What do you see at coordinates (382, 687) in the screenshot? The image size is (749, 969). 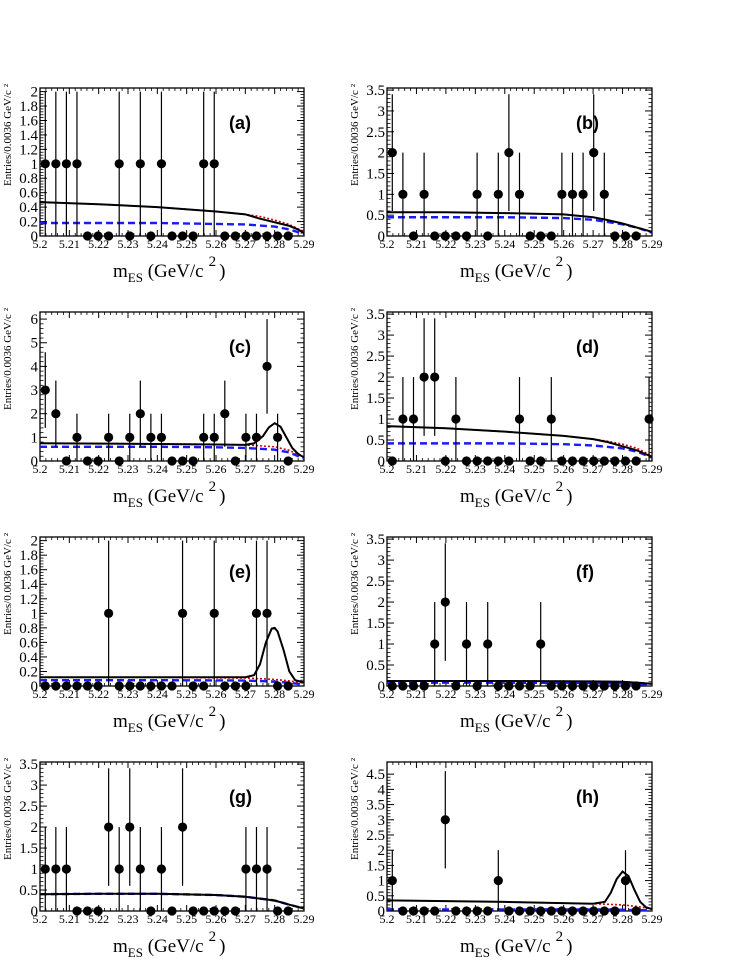 I see `y-tick-label: 0` at bounding box center [382, 687].